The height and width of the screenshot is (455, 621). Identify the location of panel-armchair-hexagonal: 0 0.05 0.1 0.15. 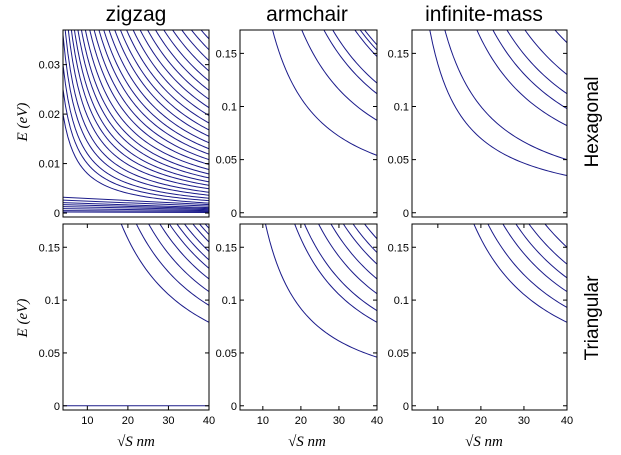
(297, 124).